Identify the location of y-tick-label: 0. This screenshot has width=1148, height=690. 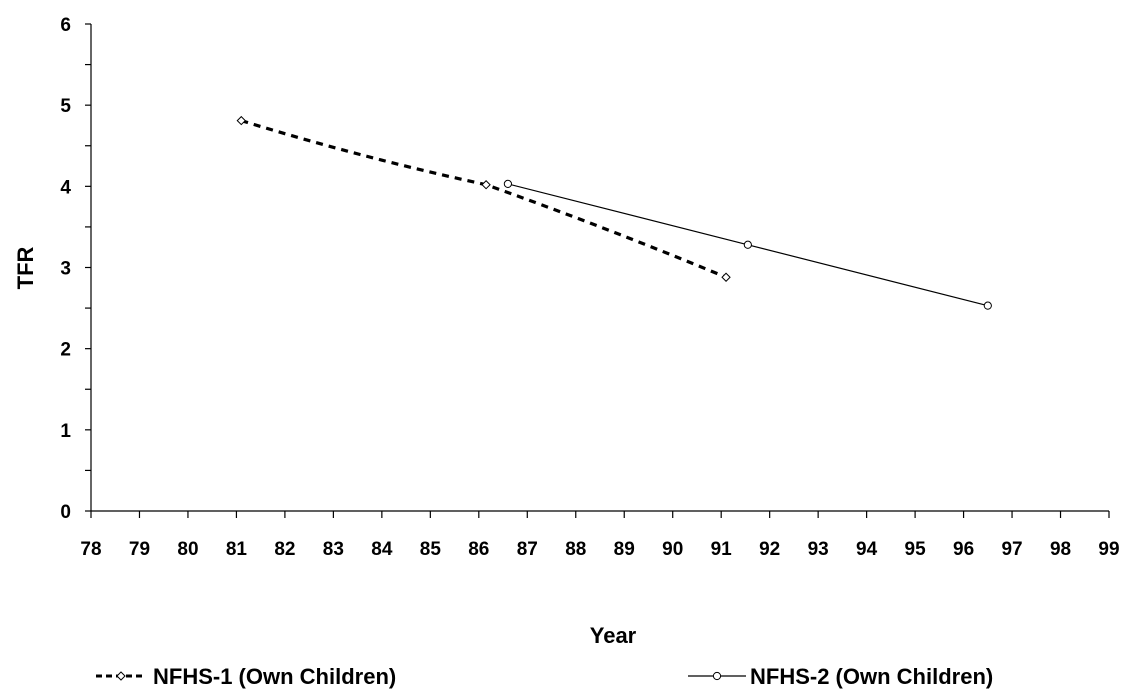
(65, 512).